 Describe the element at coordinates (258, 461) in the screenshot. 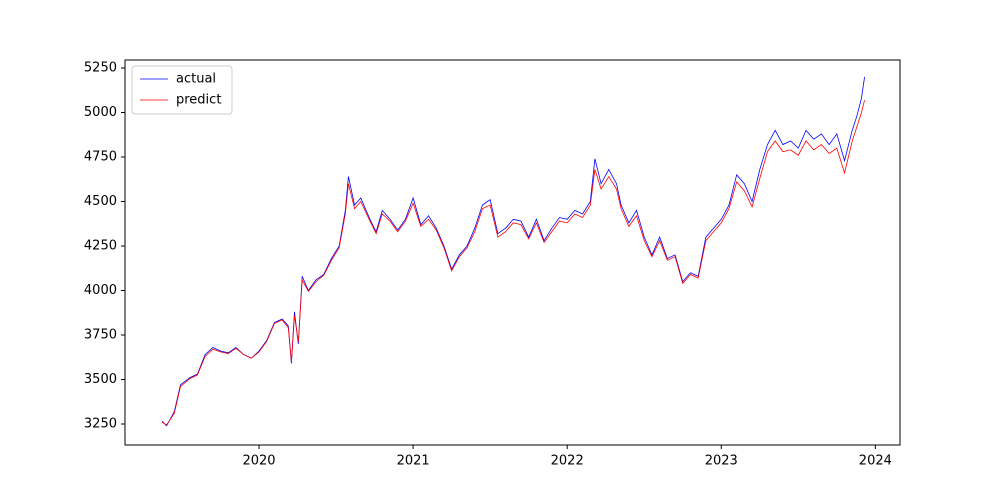

I see `x-tick-label: 2020` at that location.